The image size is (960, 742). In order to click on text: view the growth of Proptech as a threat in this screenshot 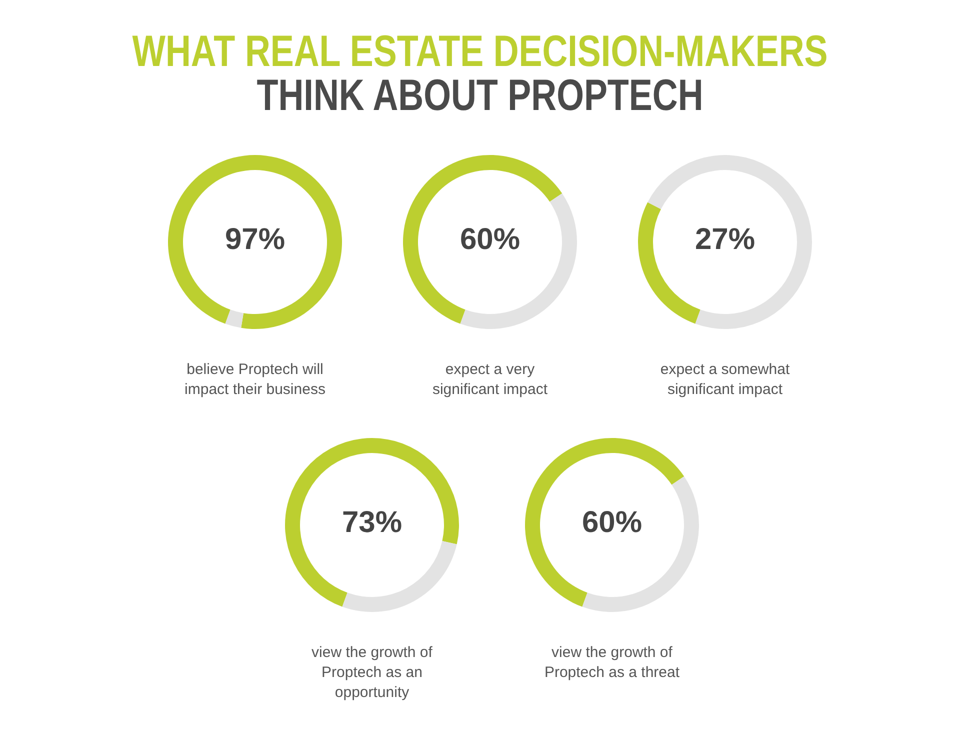, I will do `click(612, 663)`.